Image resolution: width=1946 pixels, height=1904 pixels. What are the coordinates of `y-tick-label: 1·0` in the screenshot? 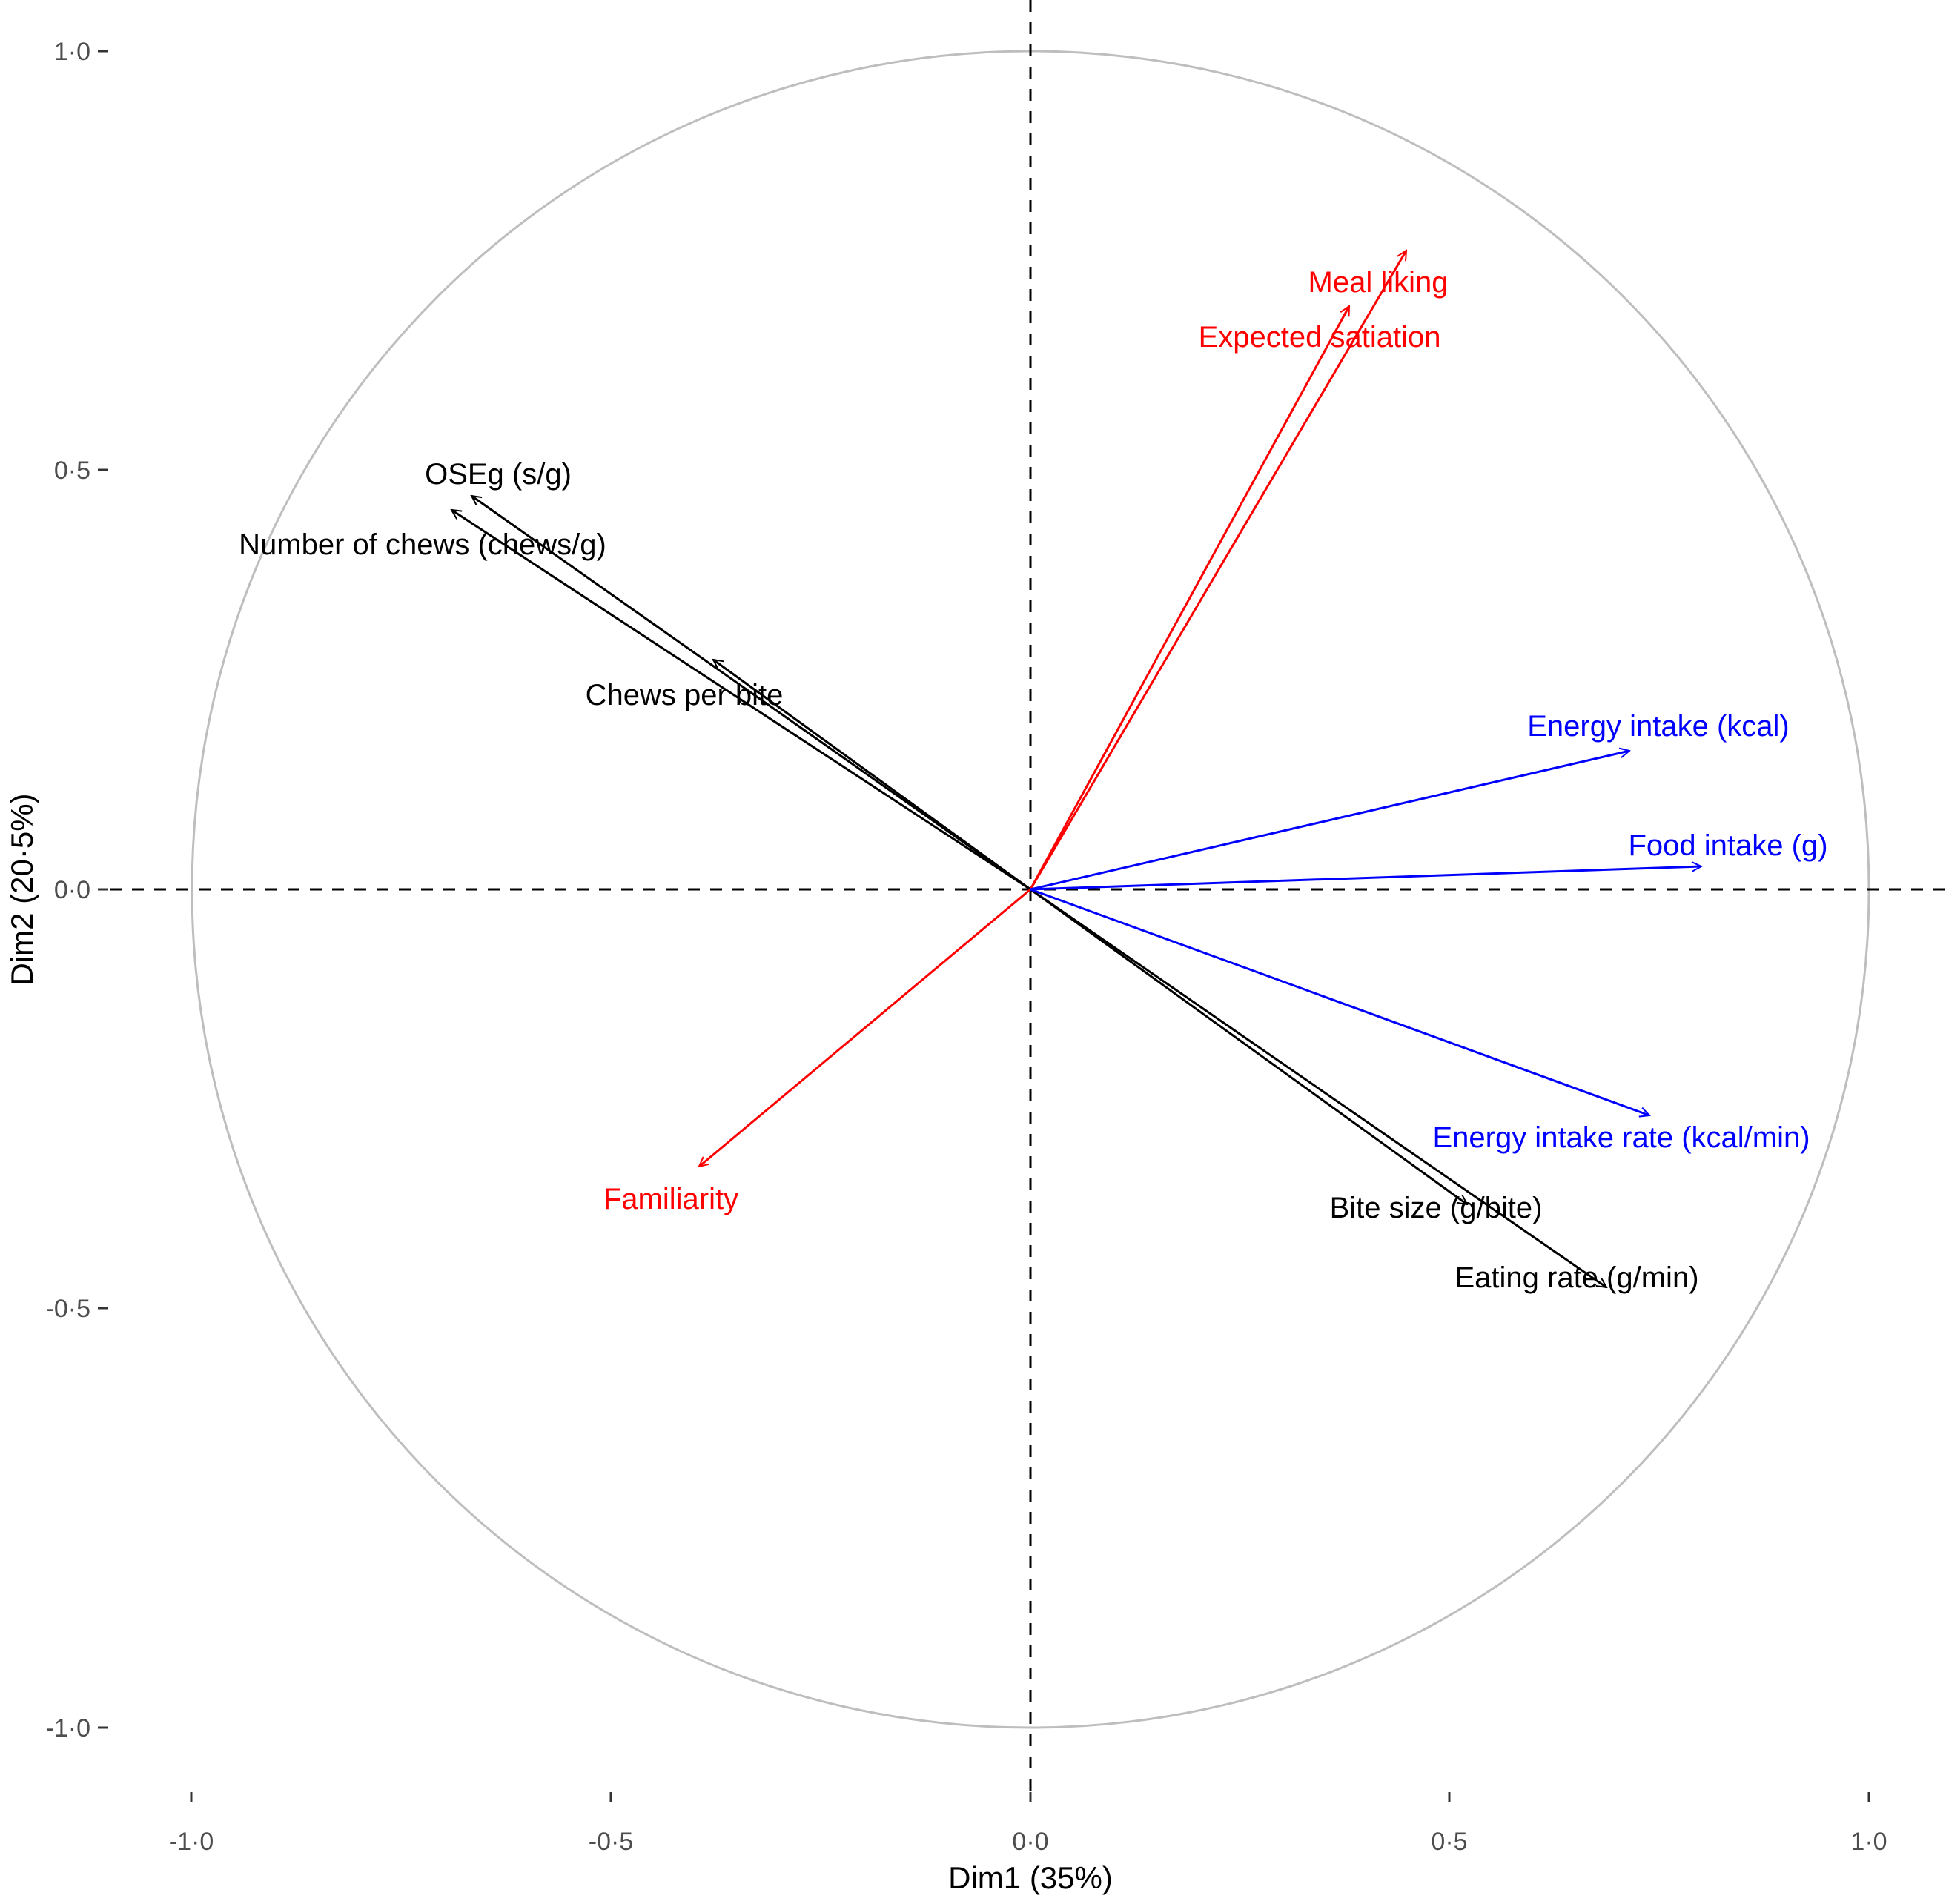 It's located at (72, 52).